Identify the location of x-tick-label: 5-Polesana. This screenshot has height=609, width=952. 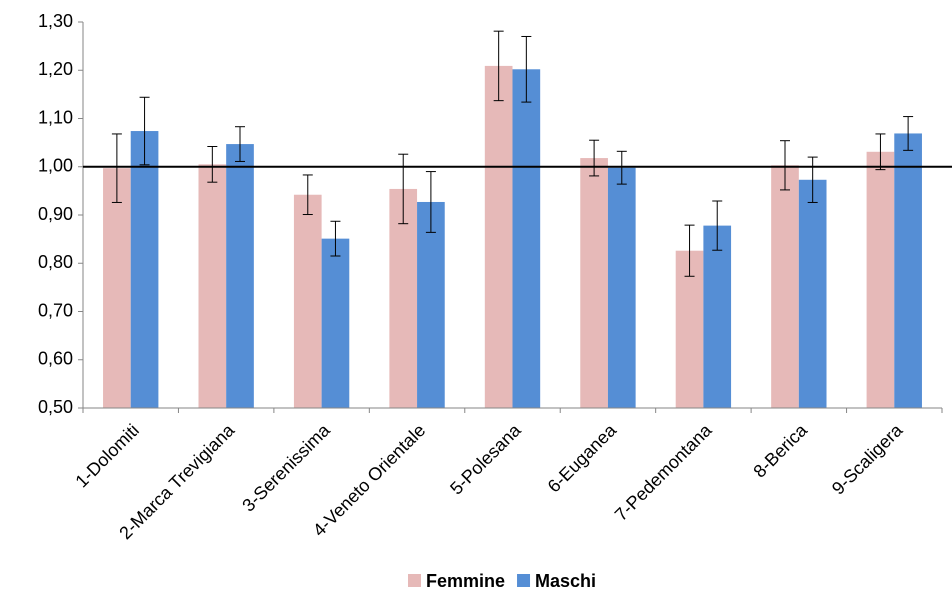
(485, 458).